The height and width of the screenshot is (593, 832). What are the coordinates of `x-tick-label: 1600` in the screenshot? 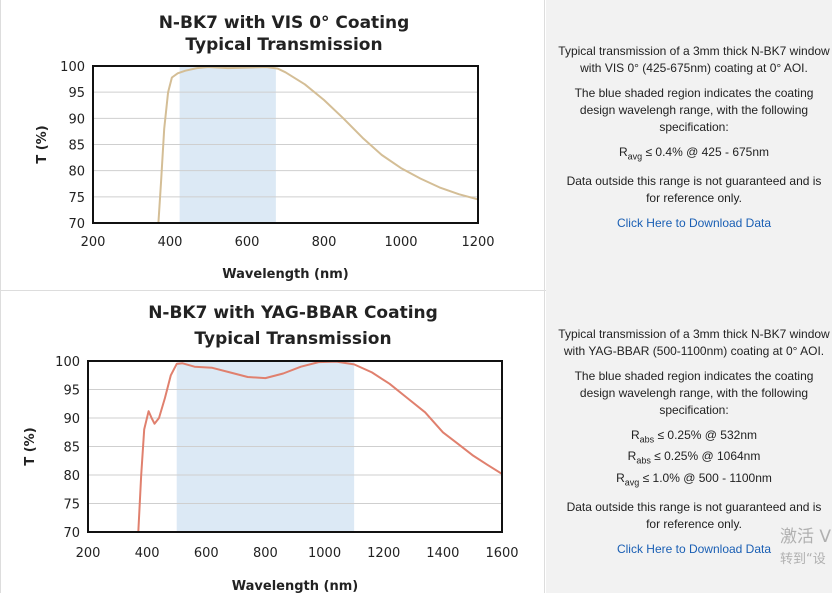 It's located at (501, 553).